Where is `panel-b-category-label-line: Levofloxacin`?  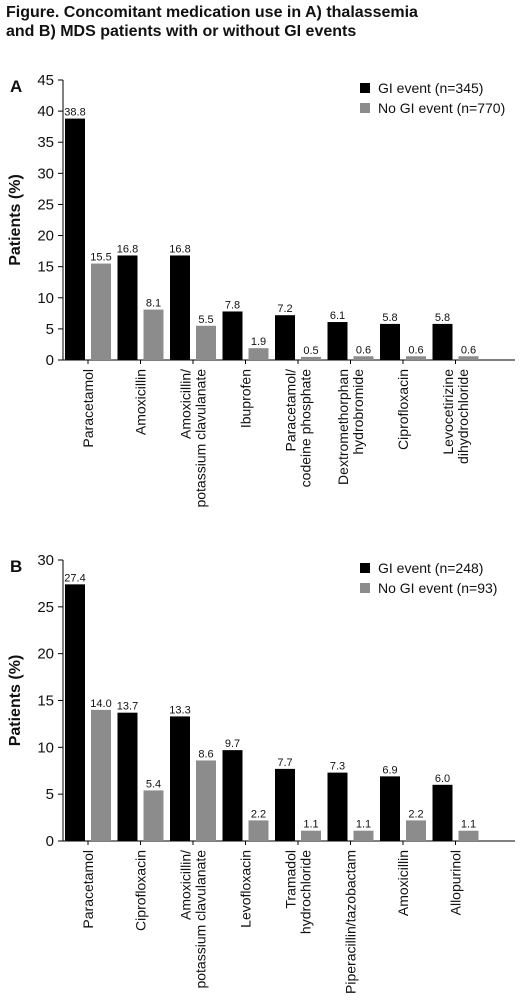
panel-b-category-label-line: Levofloxacin is located at coordinates (246, 889).